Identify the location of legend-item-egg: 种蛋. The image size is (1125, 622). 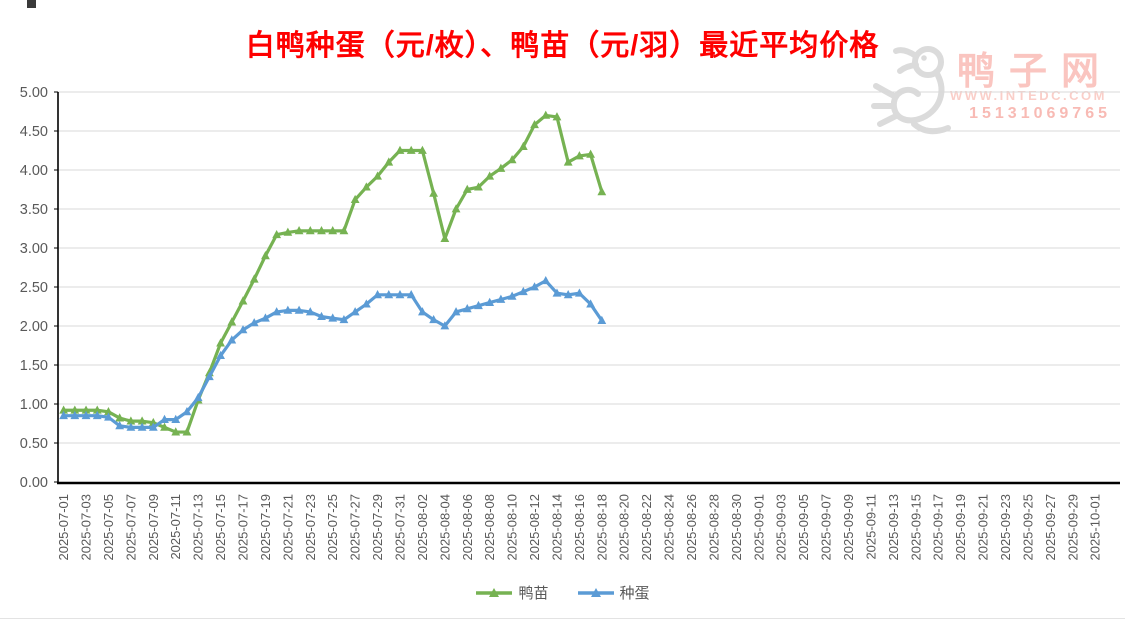
(613, 592).